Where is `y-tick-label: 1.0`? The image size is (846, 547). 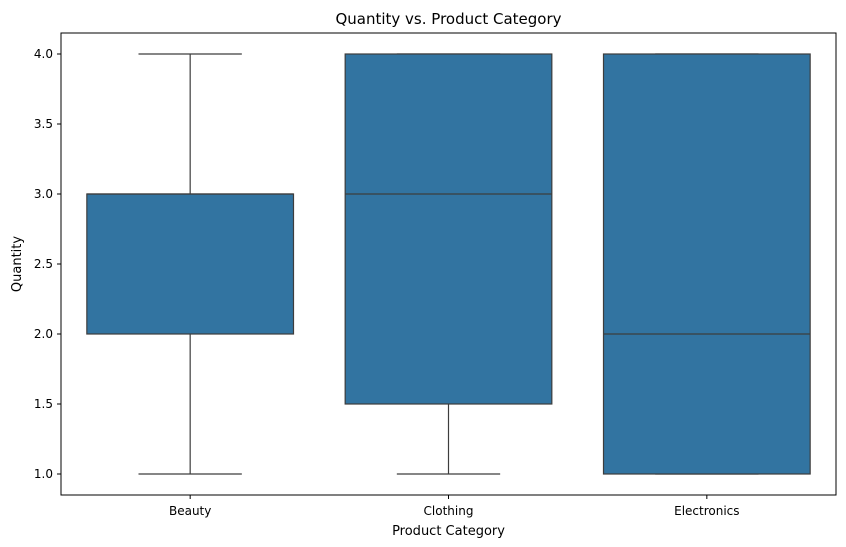
y-tick-label: 1.0 is located at coordinates (43, 474).